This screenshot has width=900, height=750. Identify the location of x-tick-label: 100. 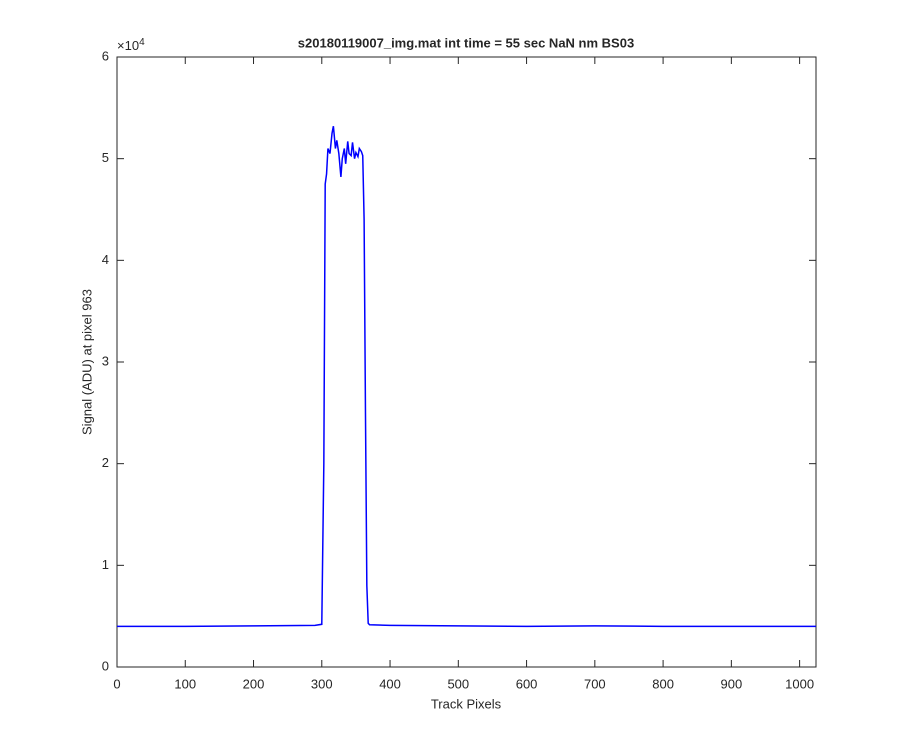
(185, 683).